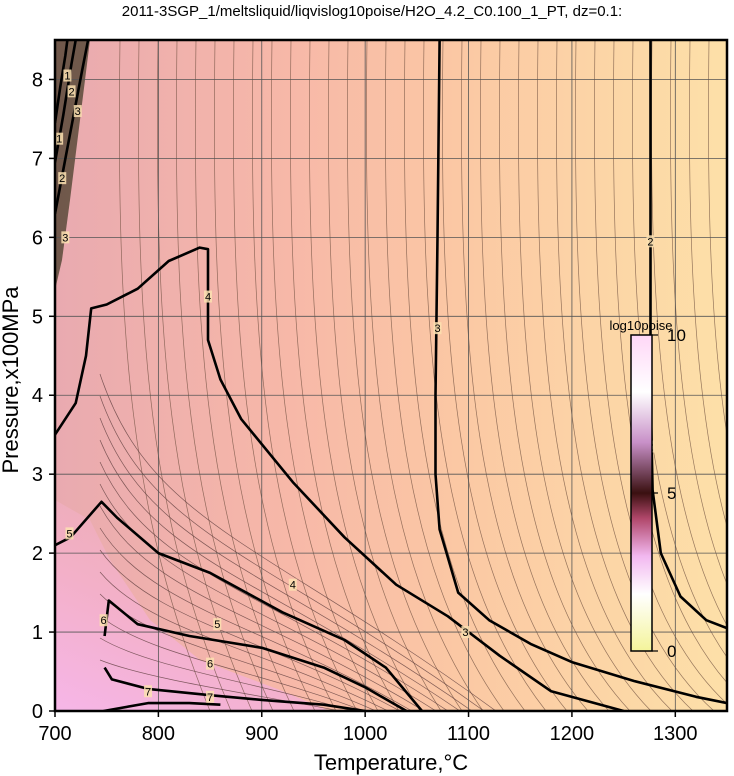 This screenshot has width=734, height=776. What do you see at coordinates (37, 317) in the screenshot?
I see `y-tick-label: 5` at bounding box center [37, 317].